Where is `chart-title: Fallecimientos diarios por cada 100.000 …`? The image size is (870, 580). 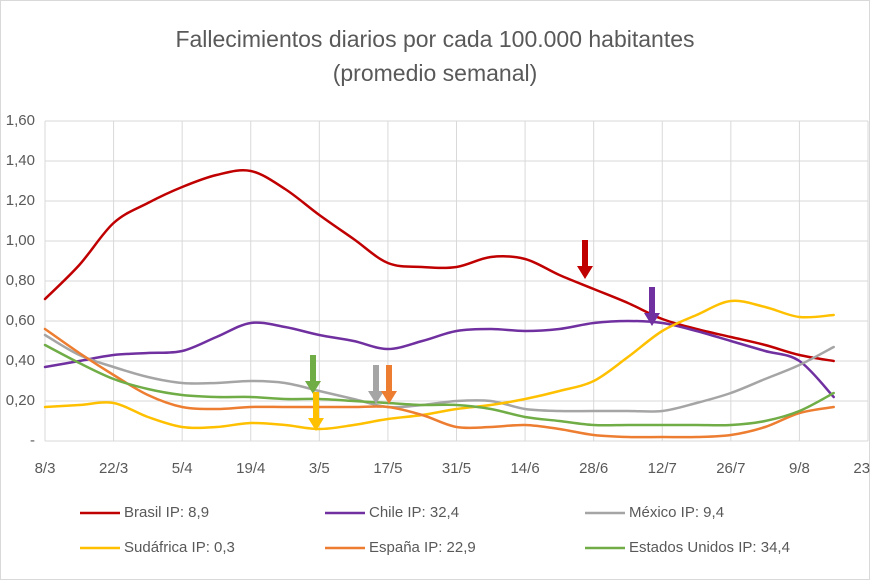 chart-title: Fallecimientos diarios por cada 100.000 … is located at coordinates (434, 39).